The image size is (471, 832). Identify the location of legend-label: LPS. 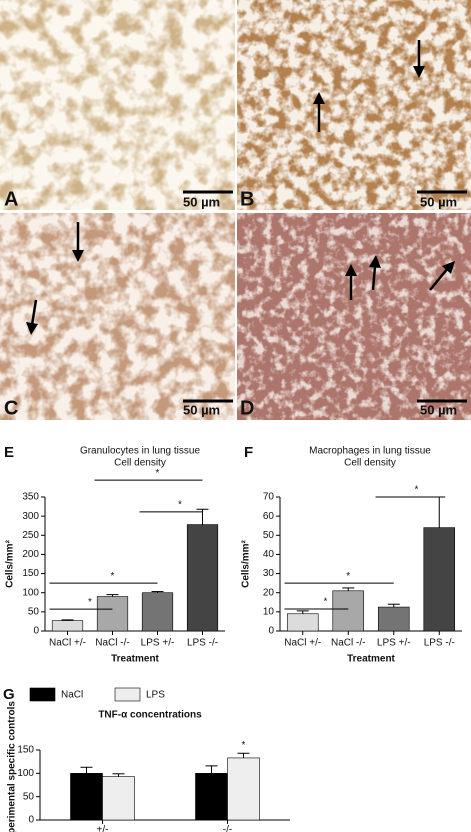
(155, 695).